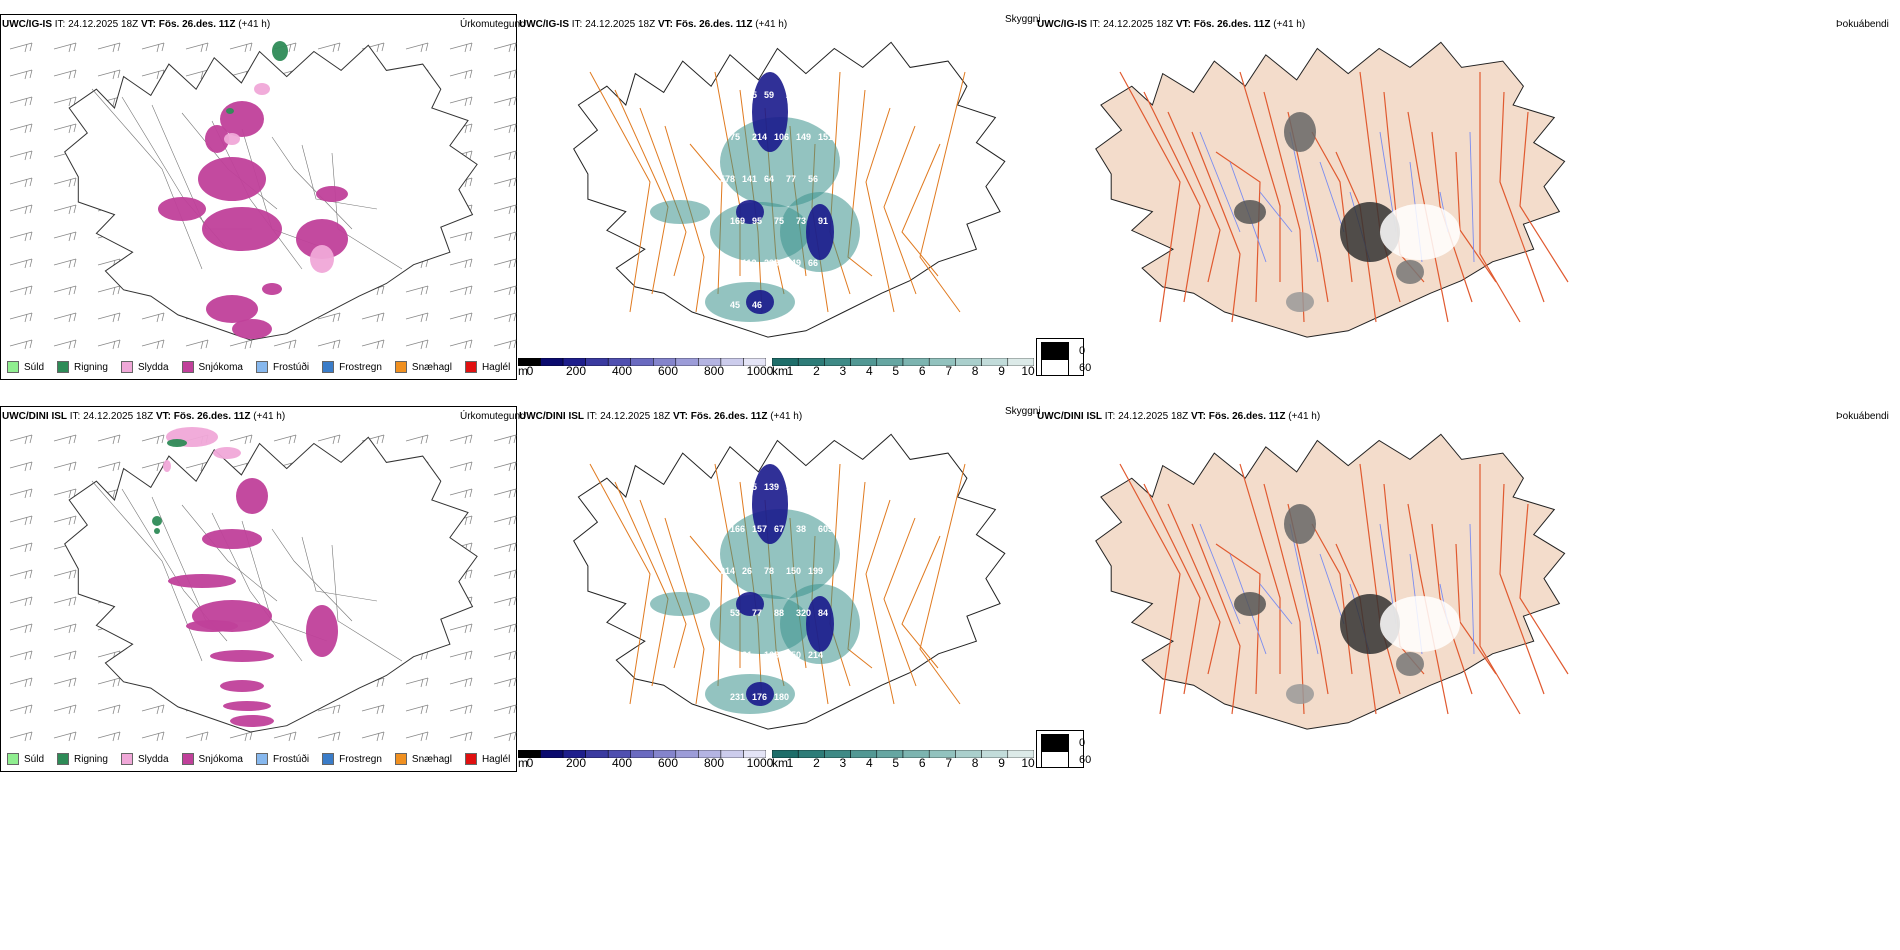 Image resolution: width=1900 pixels, height=950 pixels. What do you see at coordinates (1023, 19) in the screenshot?
I see `title-shadow-top: Skyggni` at bounding box center [1023, 19].